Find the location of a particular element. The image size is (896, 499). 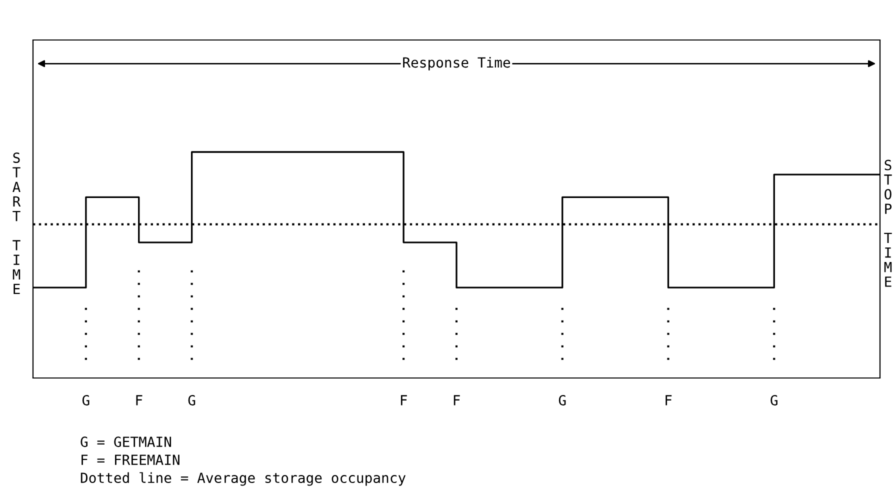

text: START TIME is located at coordinates (16, 223).